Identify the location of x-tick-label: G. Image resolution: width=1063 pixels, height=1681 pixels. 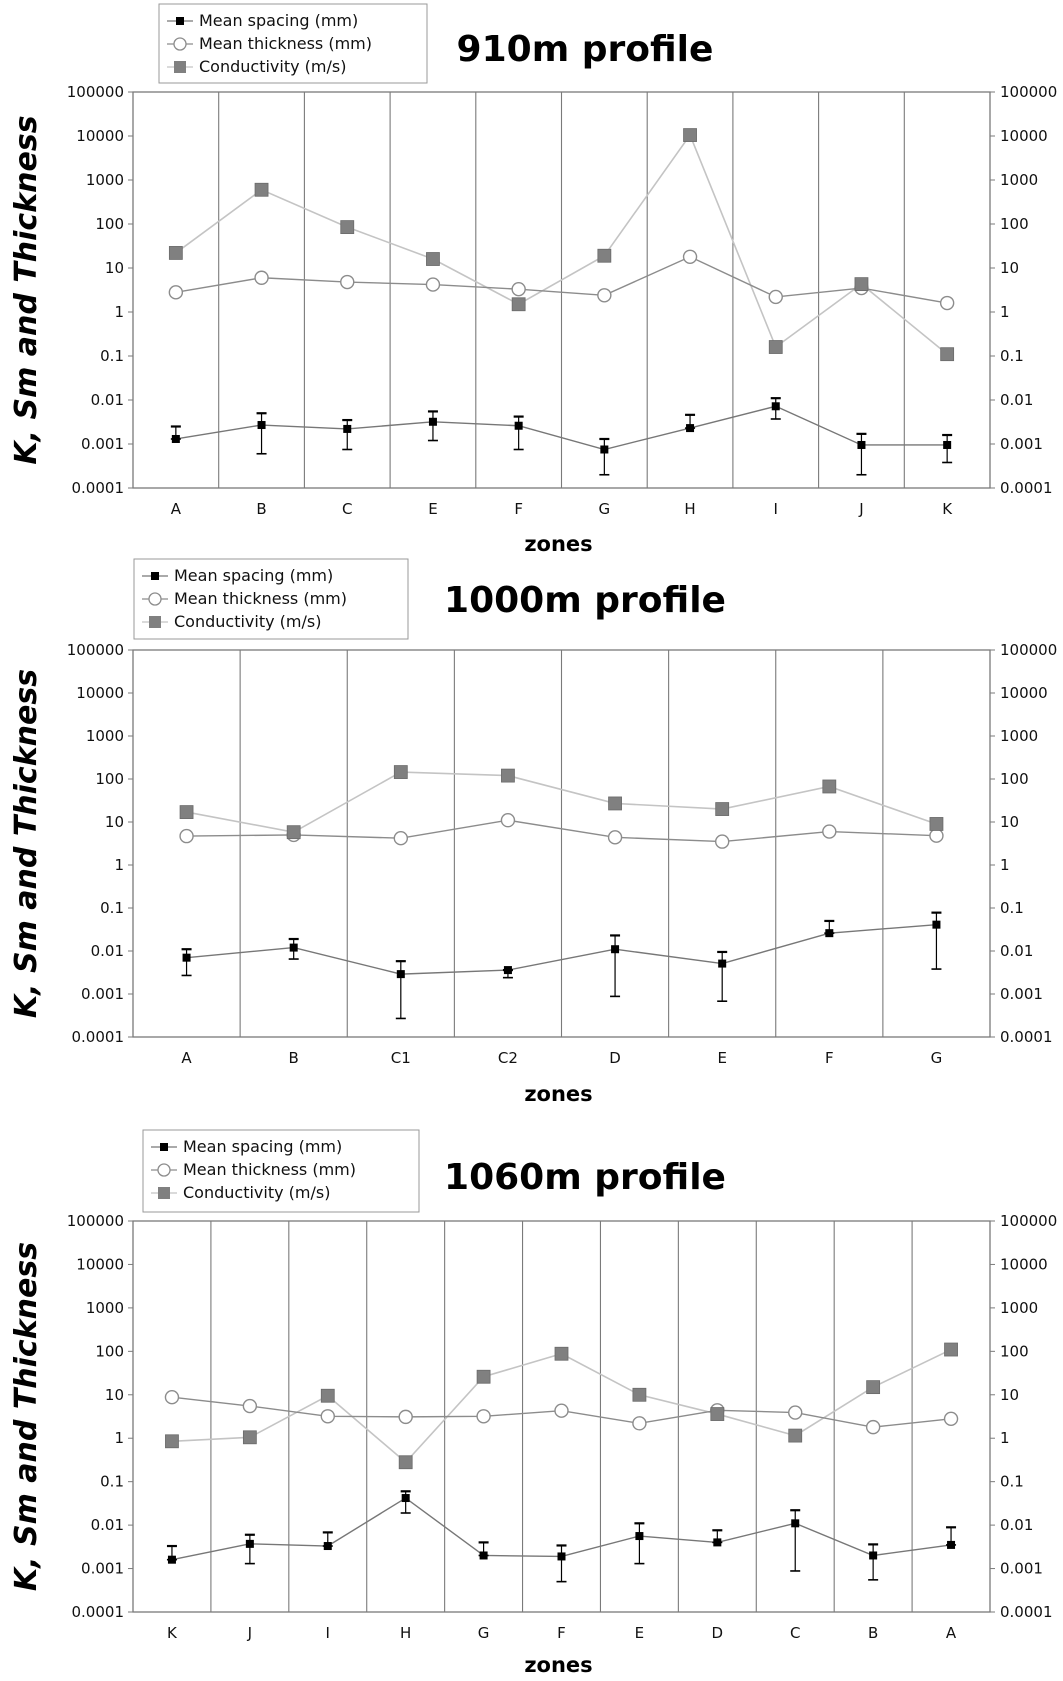
(605, 509).